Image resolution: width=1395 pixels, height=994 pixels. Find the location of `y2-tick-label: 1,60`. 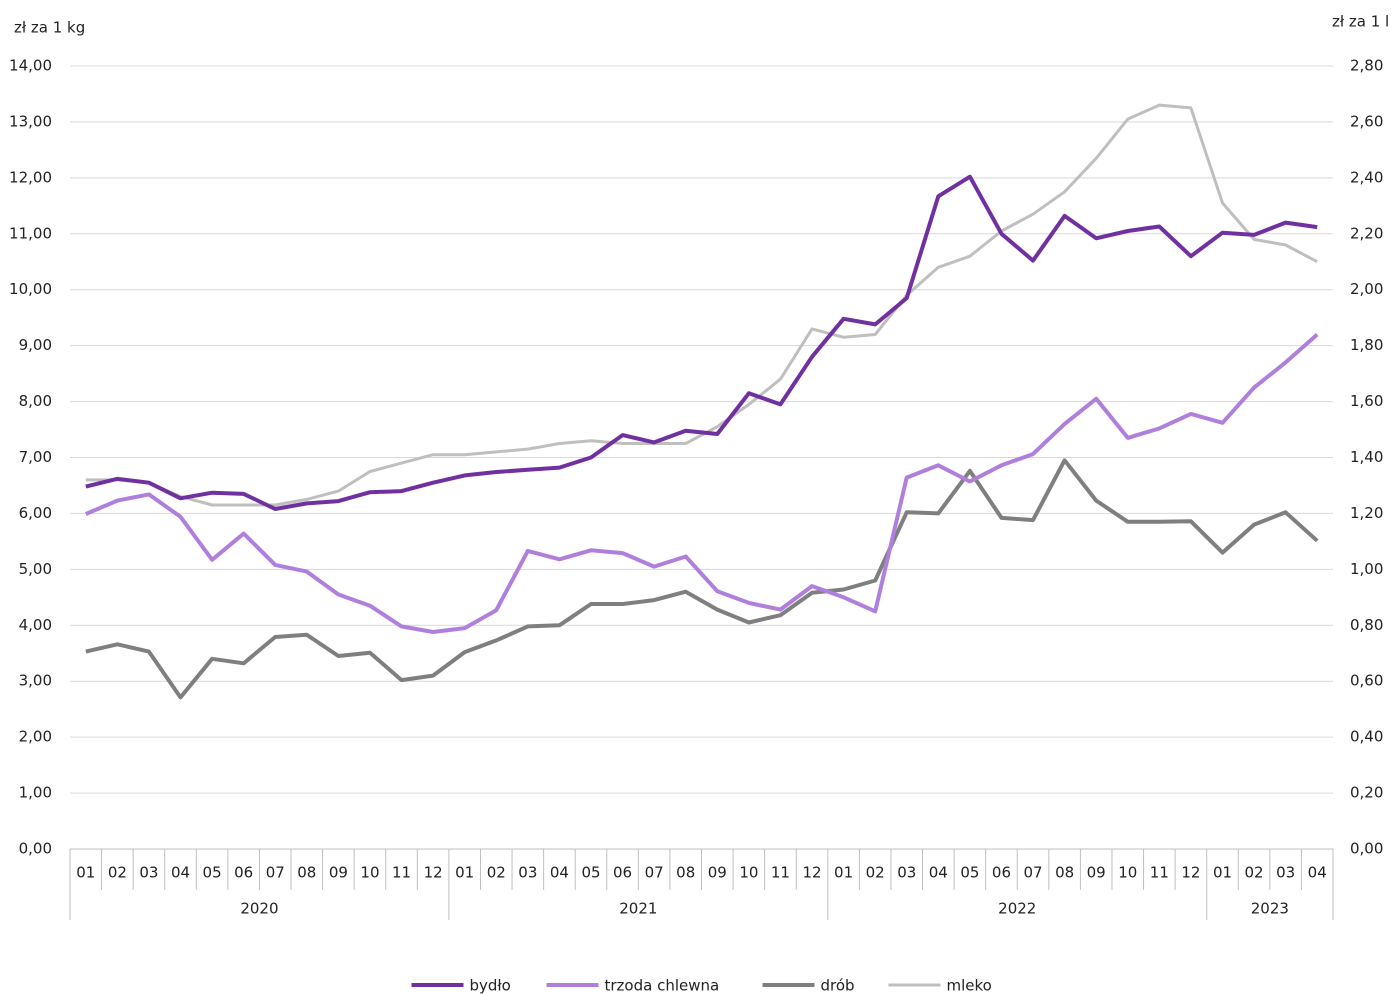

y2-tick-label: 1,60 is located at coordinates (1366, 401).